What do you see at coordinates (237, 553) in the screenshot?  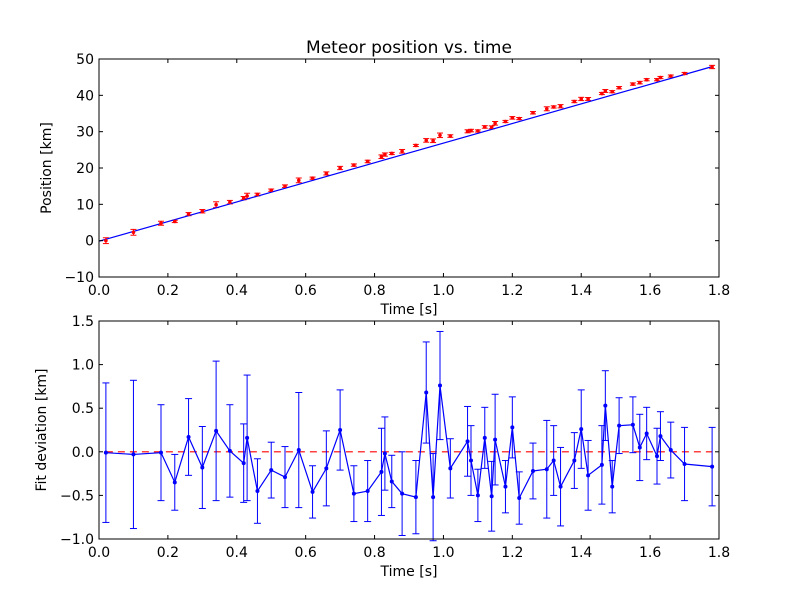 I see `bottom-x-tick-label: 0.4` at bounding box center [237, 553].